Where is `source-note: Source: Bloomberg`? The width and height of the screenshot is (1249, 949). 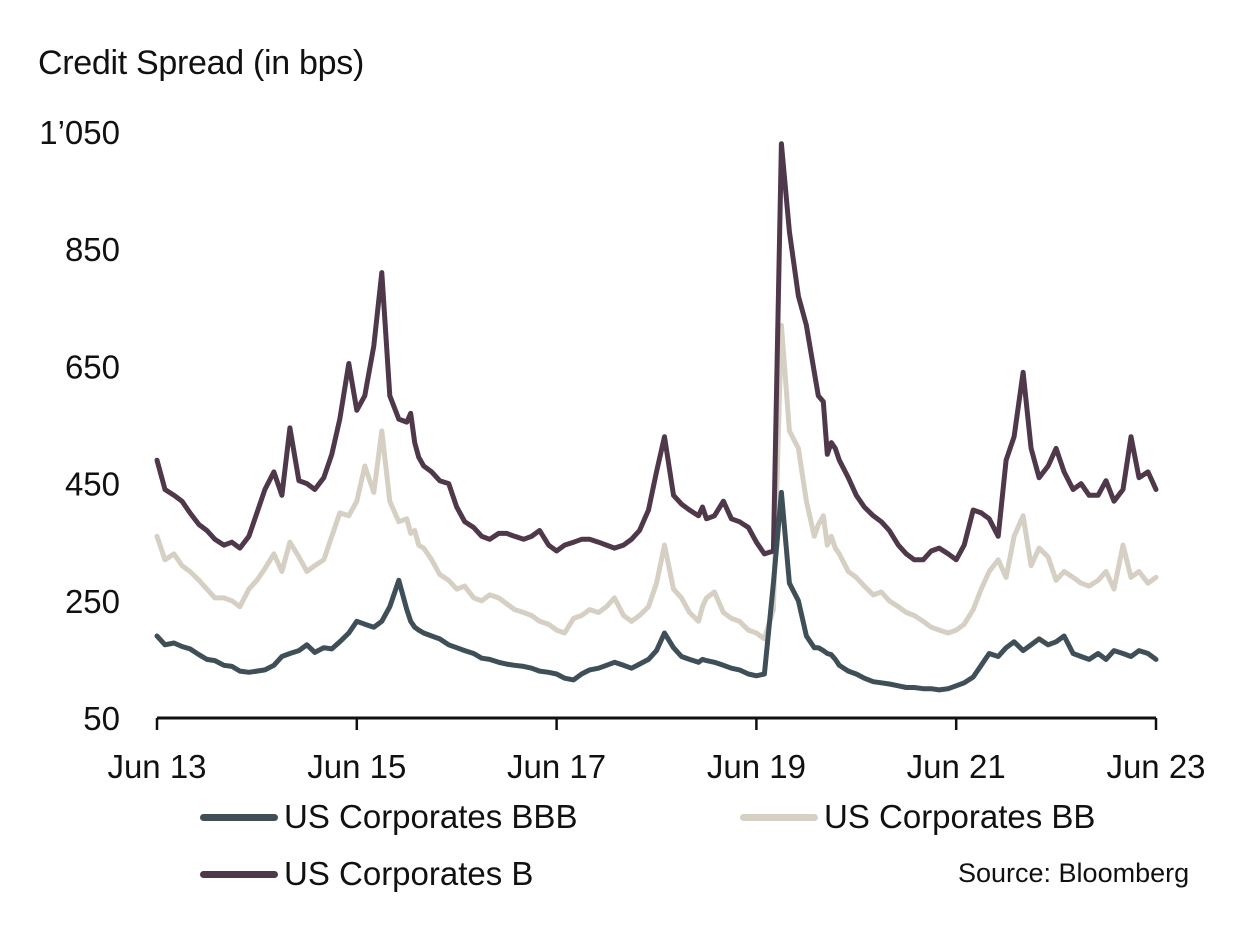
source-note: Source: Bloomberg is located at coordinates (1074, 873).